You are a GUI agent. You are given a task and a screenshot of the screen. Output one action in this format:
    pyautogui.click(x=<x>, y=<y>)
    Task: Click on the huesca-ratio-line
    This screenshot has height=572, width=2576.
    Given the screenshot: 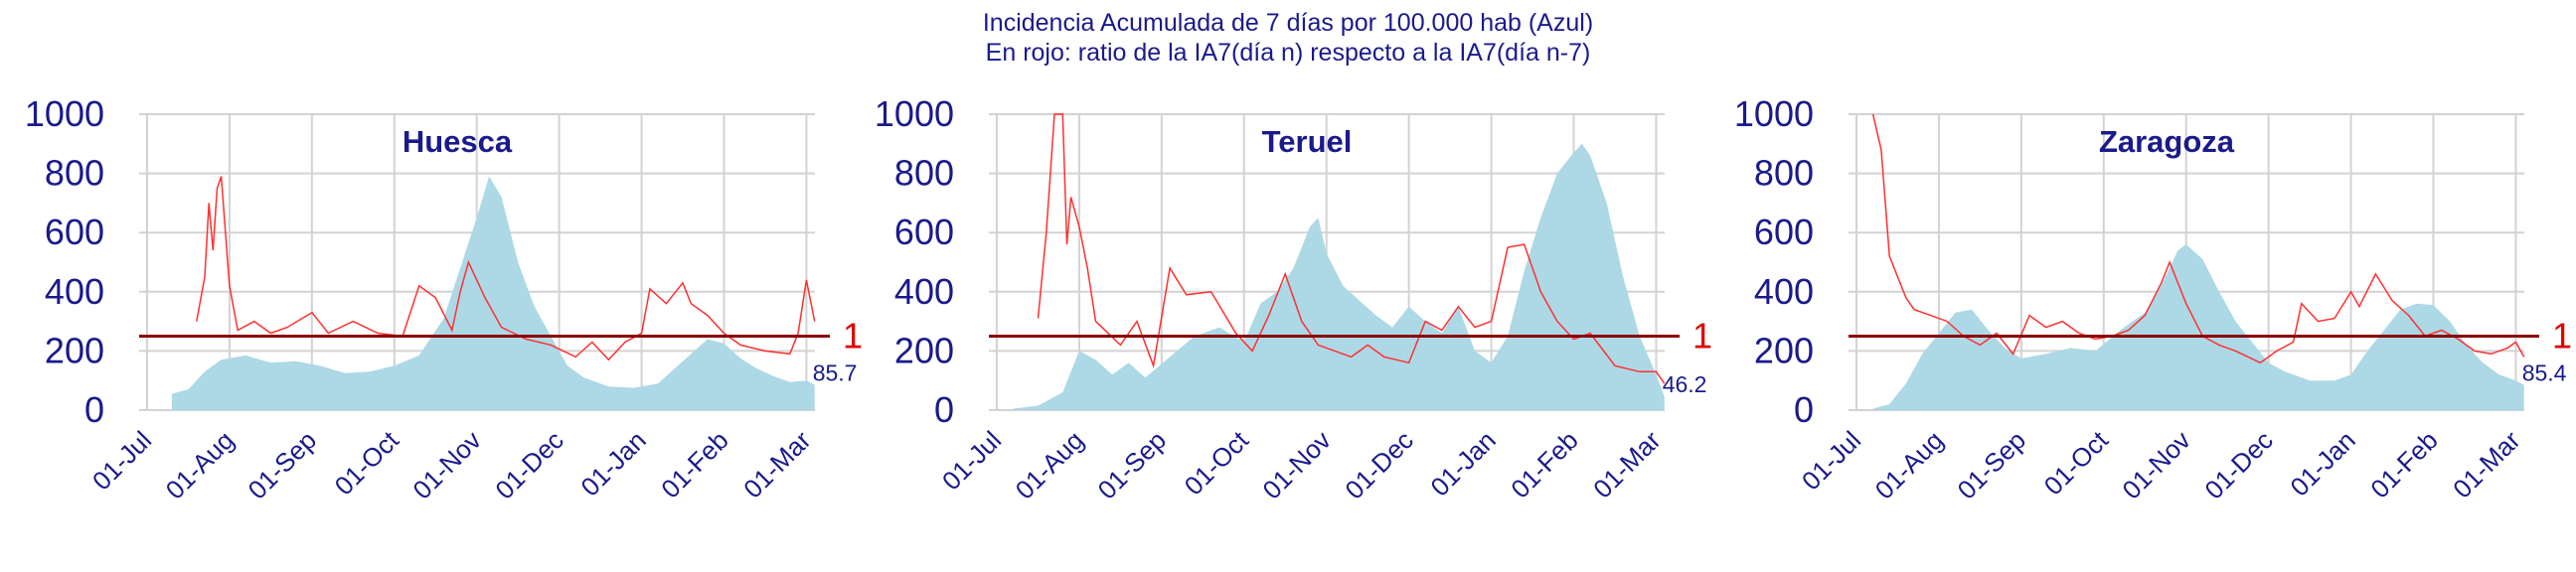 What is the action you would take?
    pyautogui.click(x=506, y=269)
    